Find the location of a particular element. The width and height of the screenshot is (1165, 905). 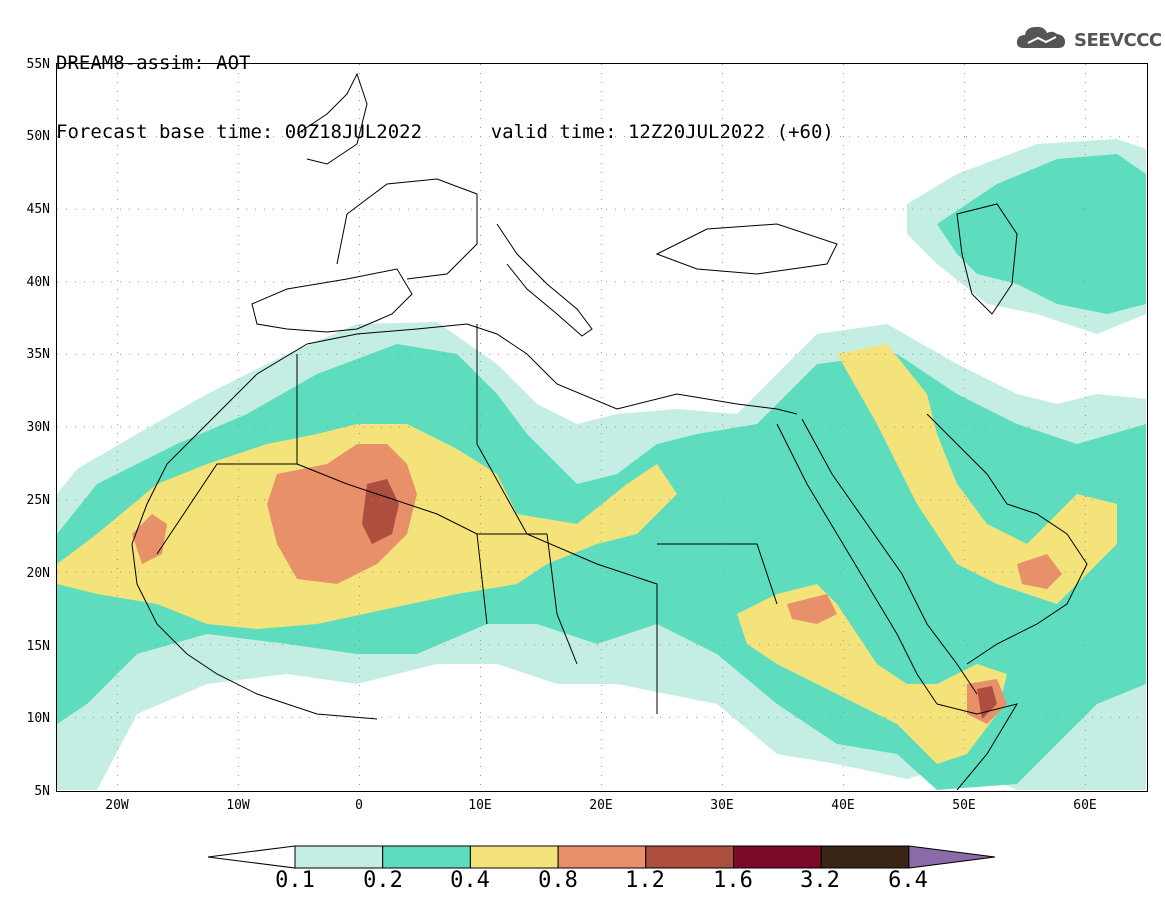

lon-label: 20E is located at coordinates (601, 805).